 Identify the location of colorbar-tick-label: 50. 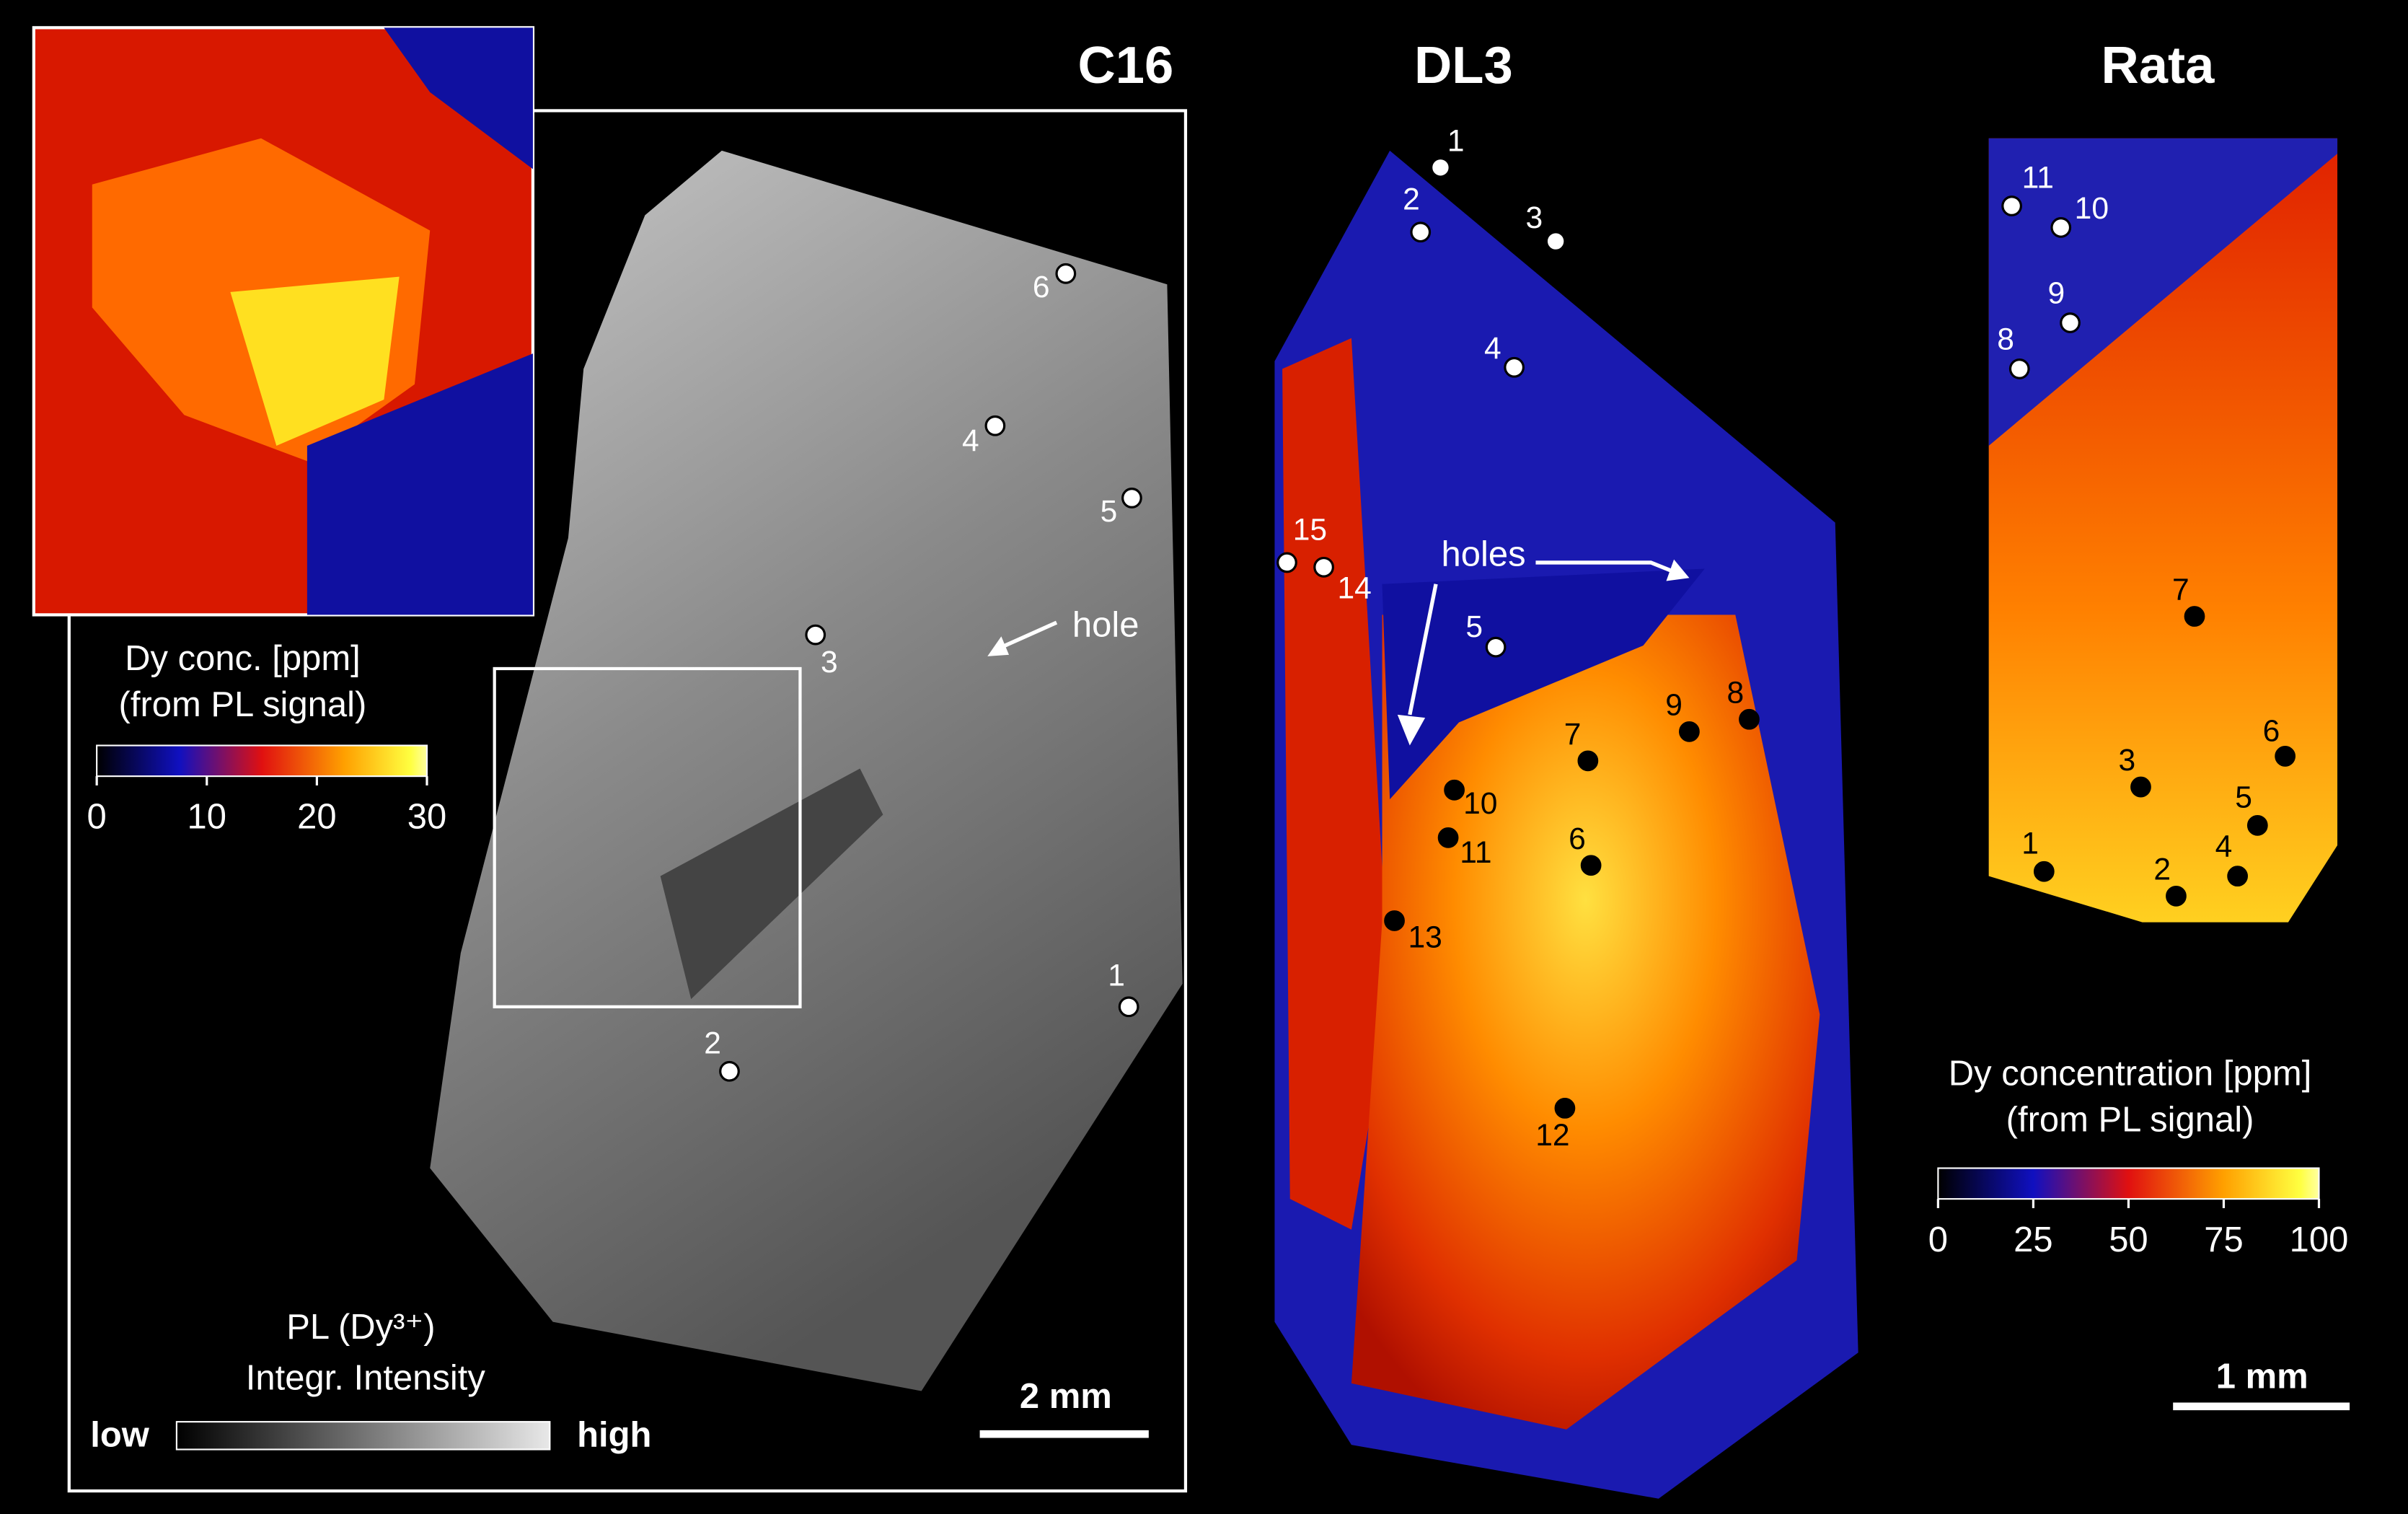
(2128, 1239).